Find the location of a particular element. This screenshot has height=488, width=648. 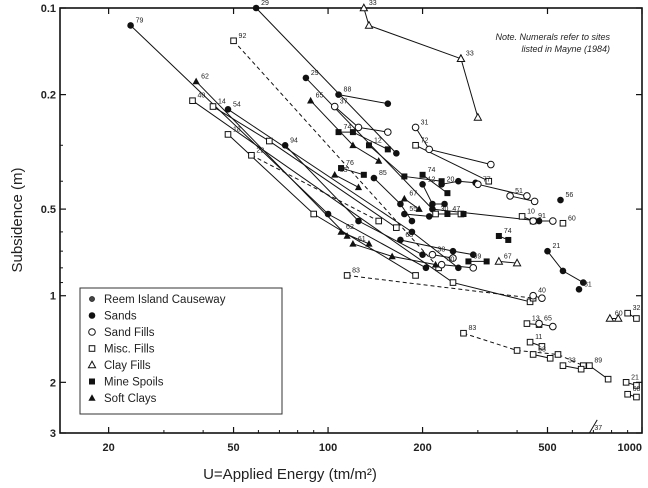

x-tick-label: 50 is located at coordinates (233, 448).